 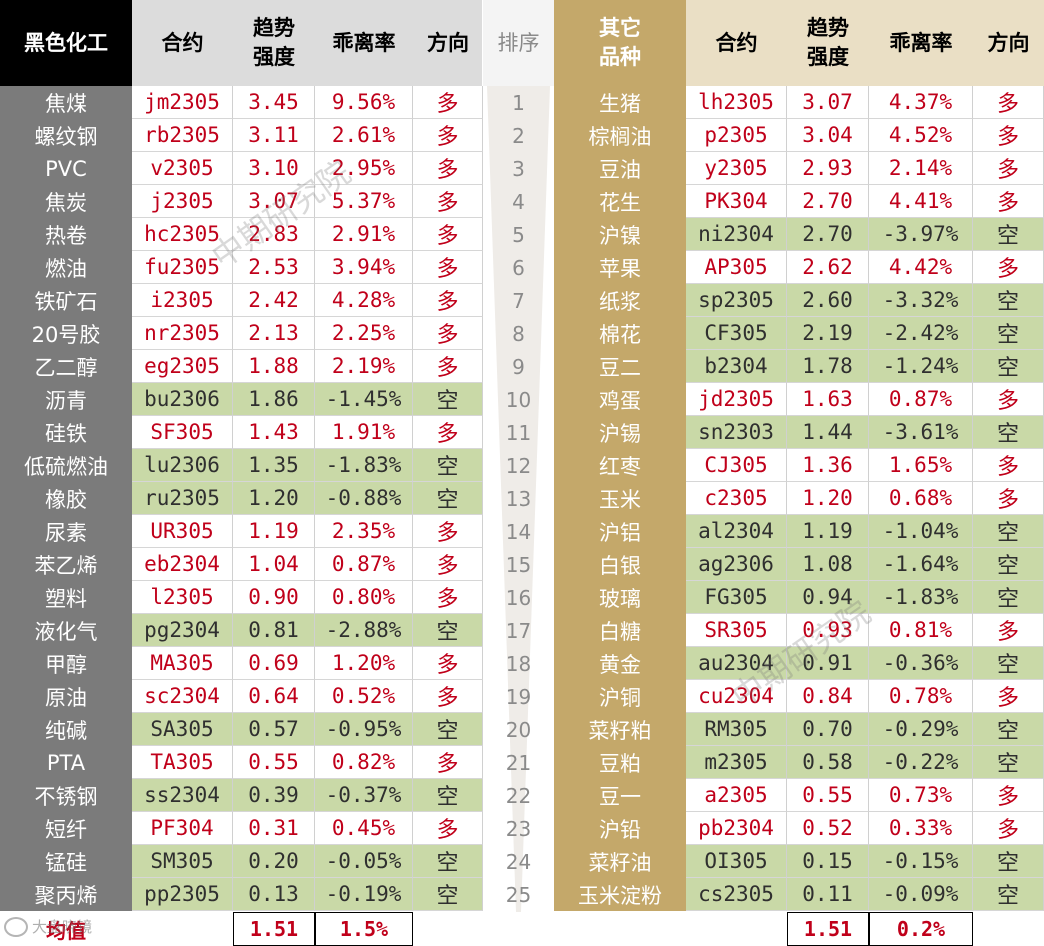 I want to click on right-row-17-direction: 多, so click(x=1008, y=630).